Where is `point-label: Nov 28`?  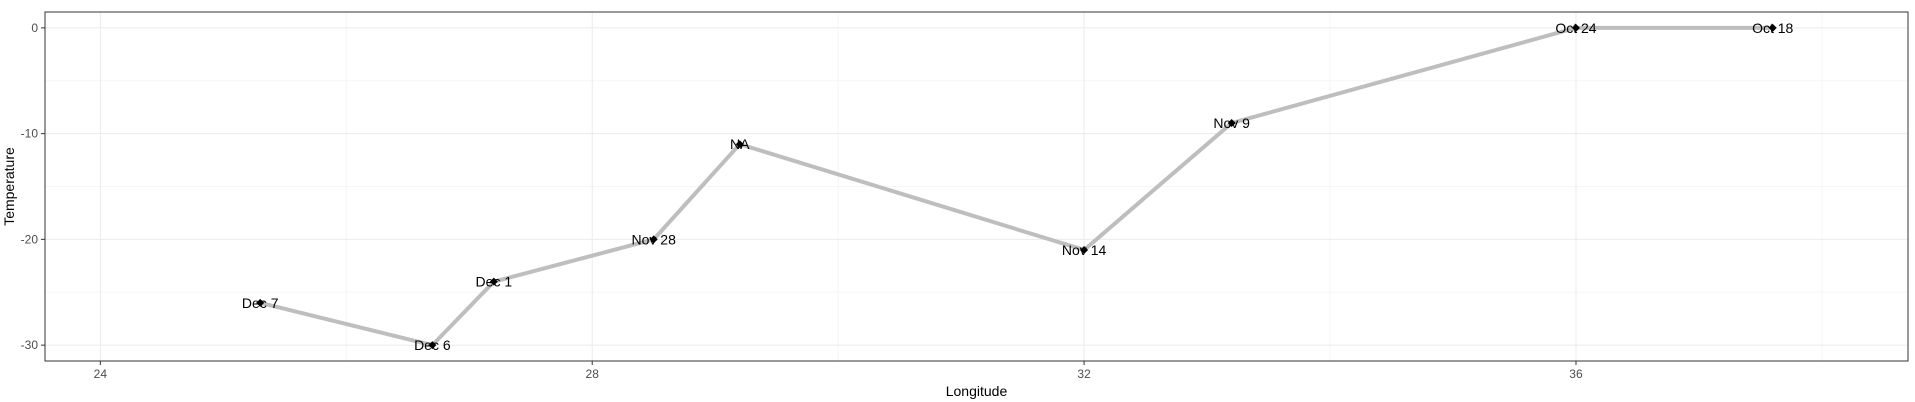
point-label: Nov 28 is located at coordinates (654, 239).